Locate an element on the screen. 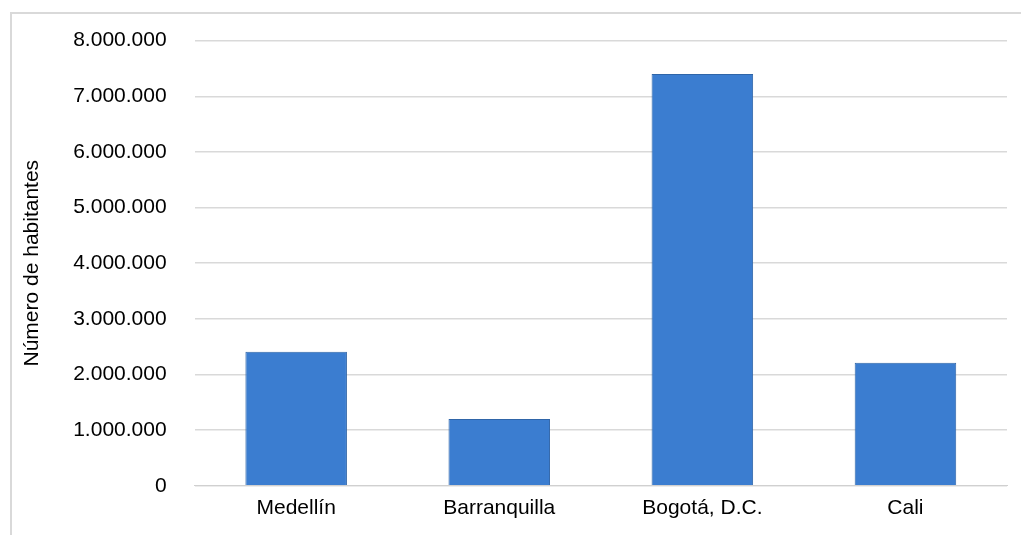  y-tick-label: 1.000.000 is located at coordinates (120, 428).